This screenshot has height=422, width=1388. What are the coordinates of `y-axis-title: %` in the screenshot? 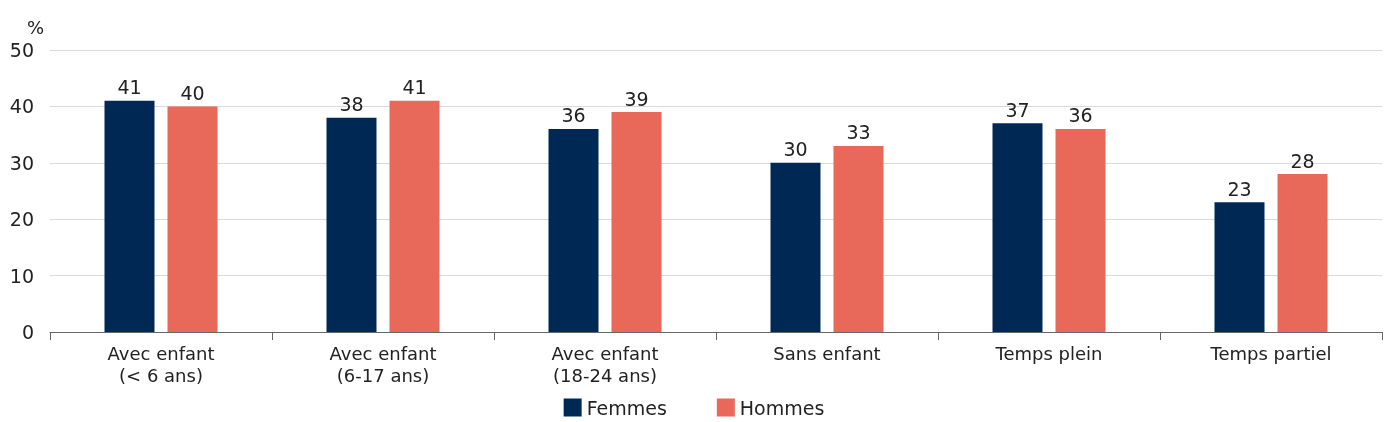 It's located at (35, 27).